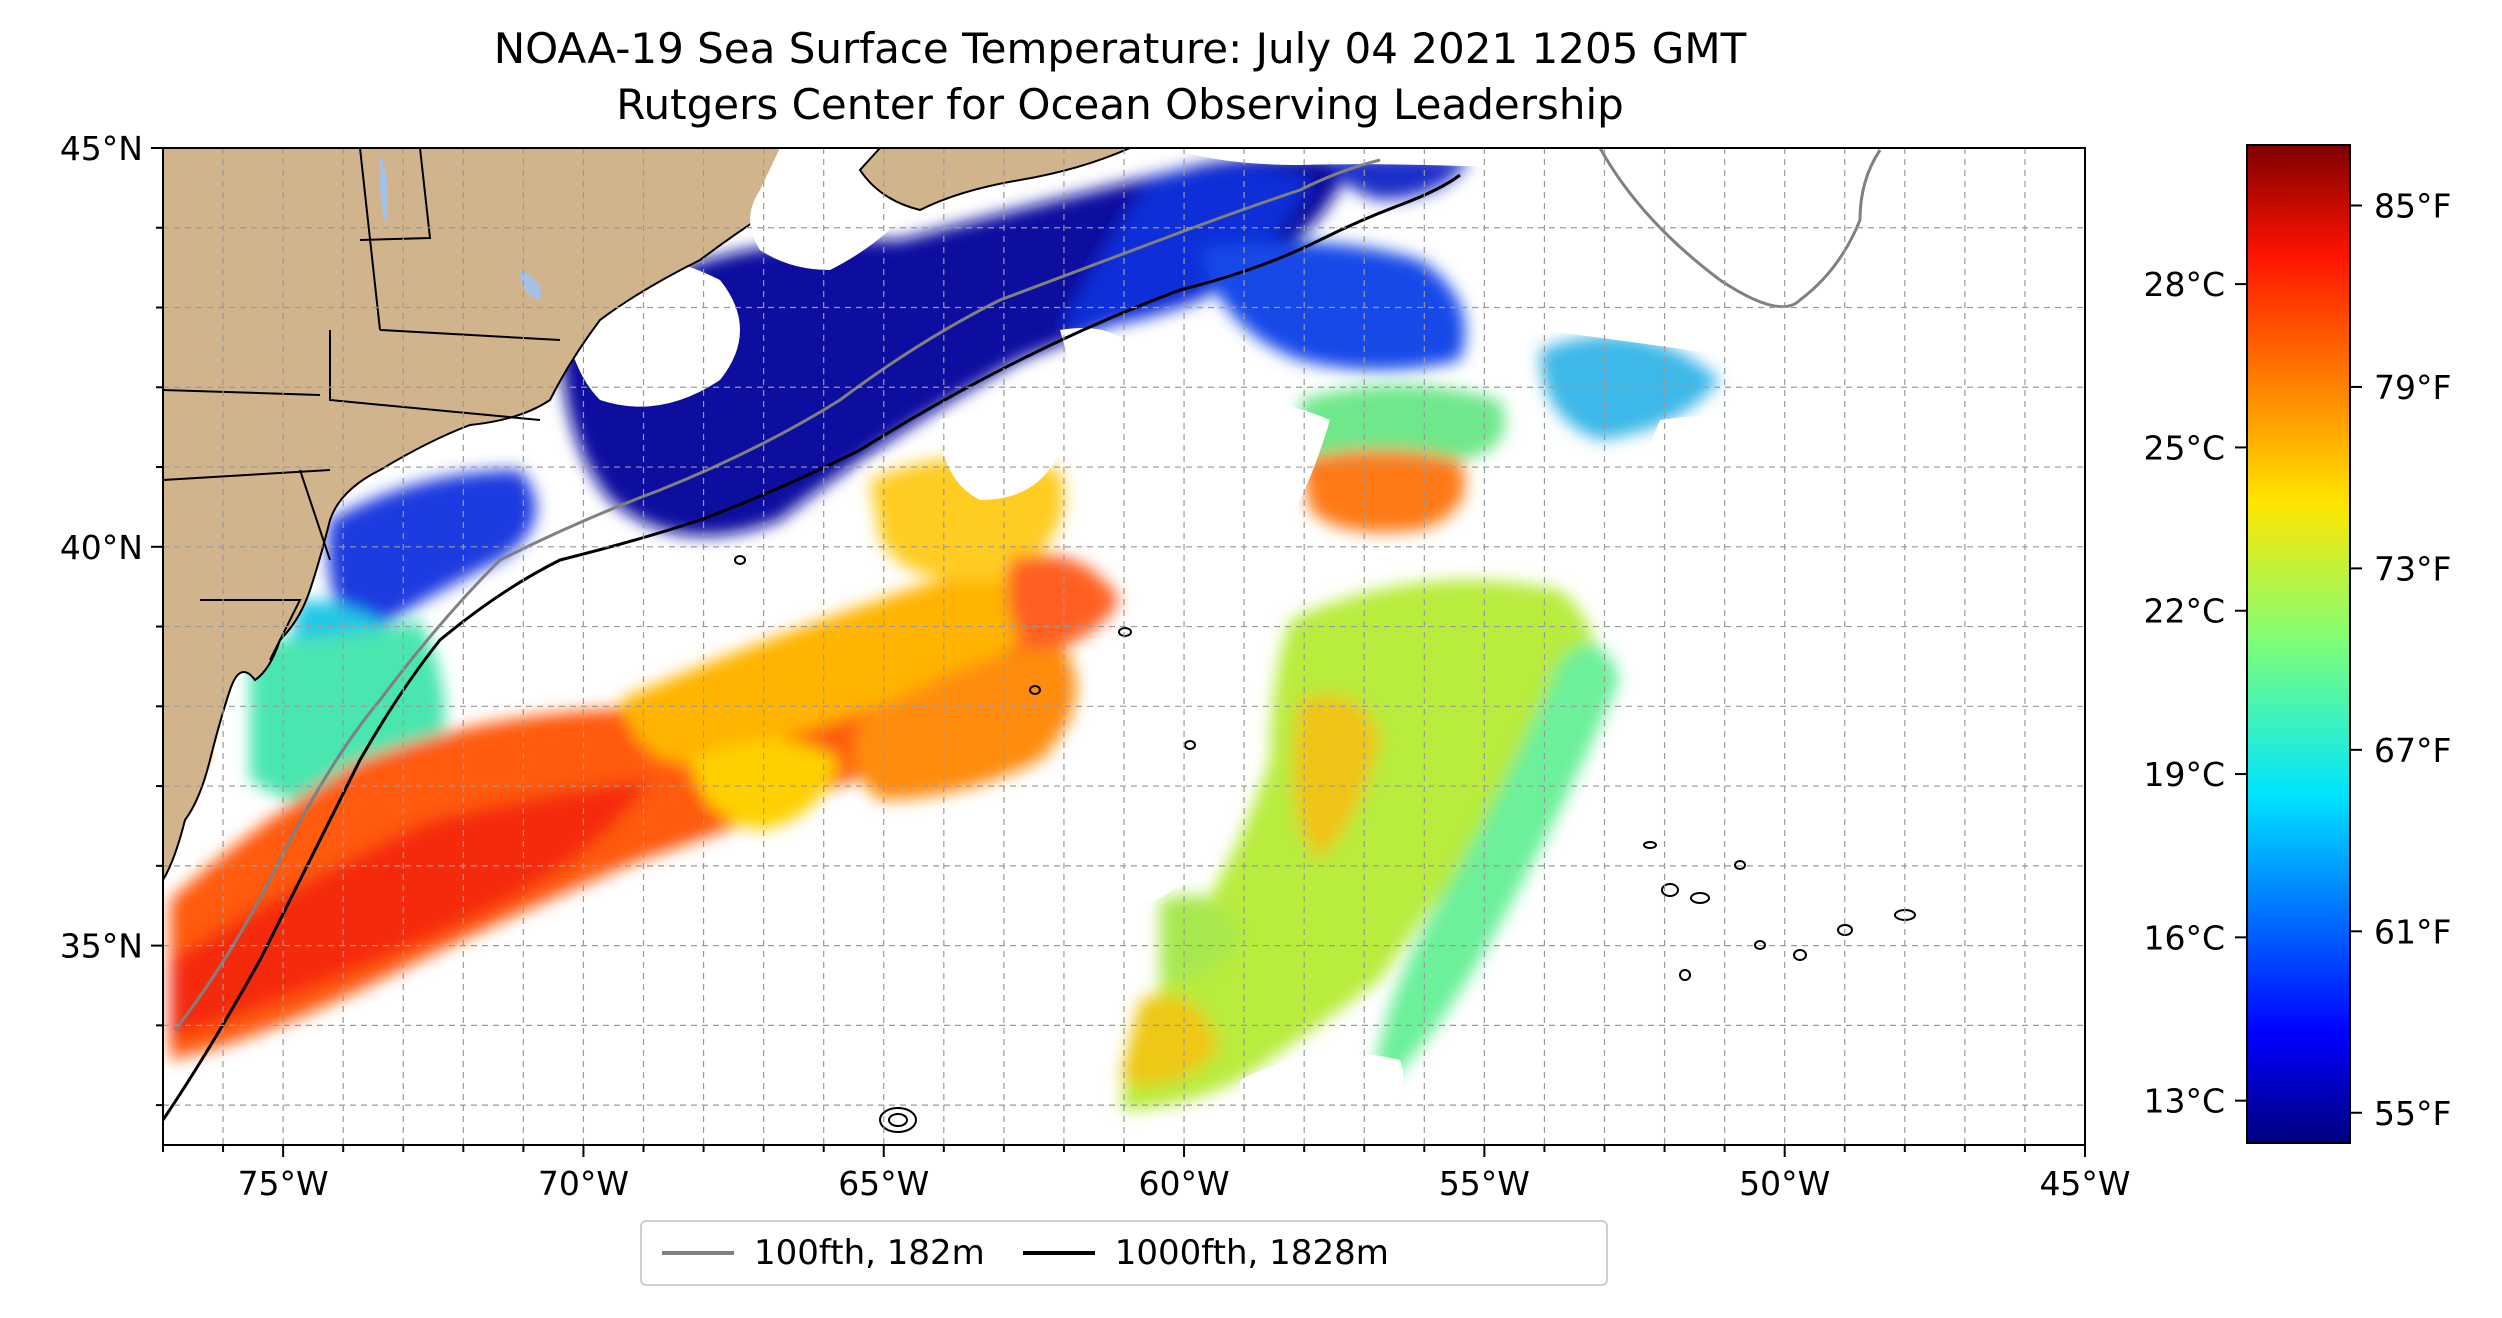 The width and height of the screenshot is (2502, 1318). I want to click on colorbar-f-label: 55°F, so click(2412, 1113).